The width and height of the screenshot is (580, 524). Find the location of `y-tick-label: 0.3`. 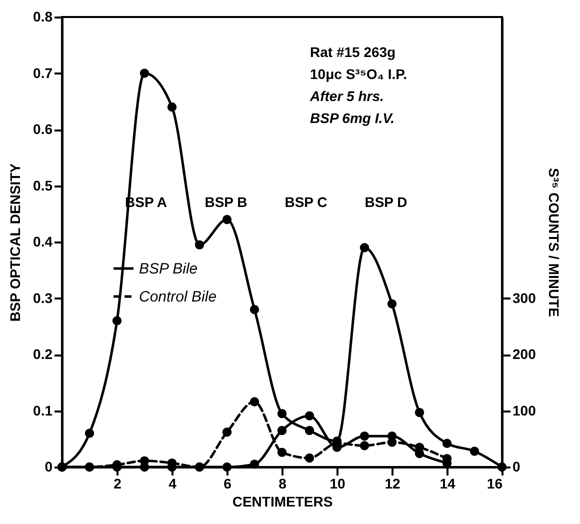

y-tick-label: 0.3 is located at coordinates (43, 298).